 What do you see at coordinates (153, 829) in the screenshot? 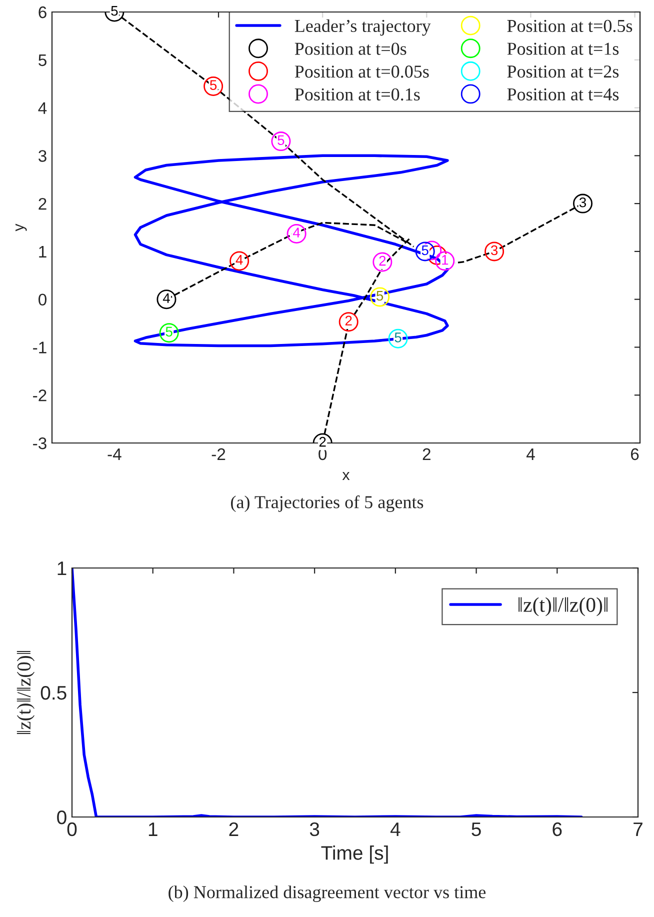
I see `x-tick-label: 1` at bounding box center [153, 829].